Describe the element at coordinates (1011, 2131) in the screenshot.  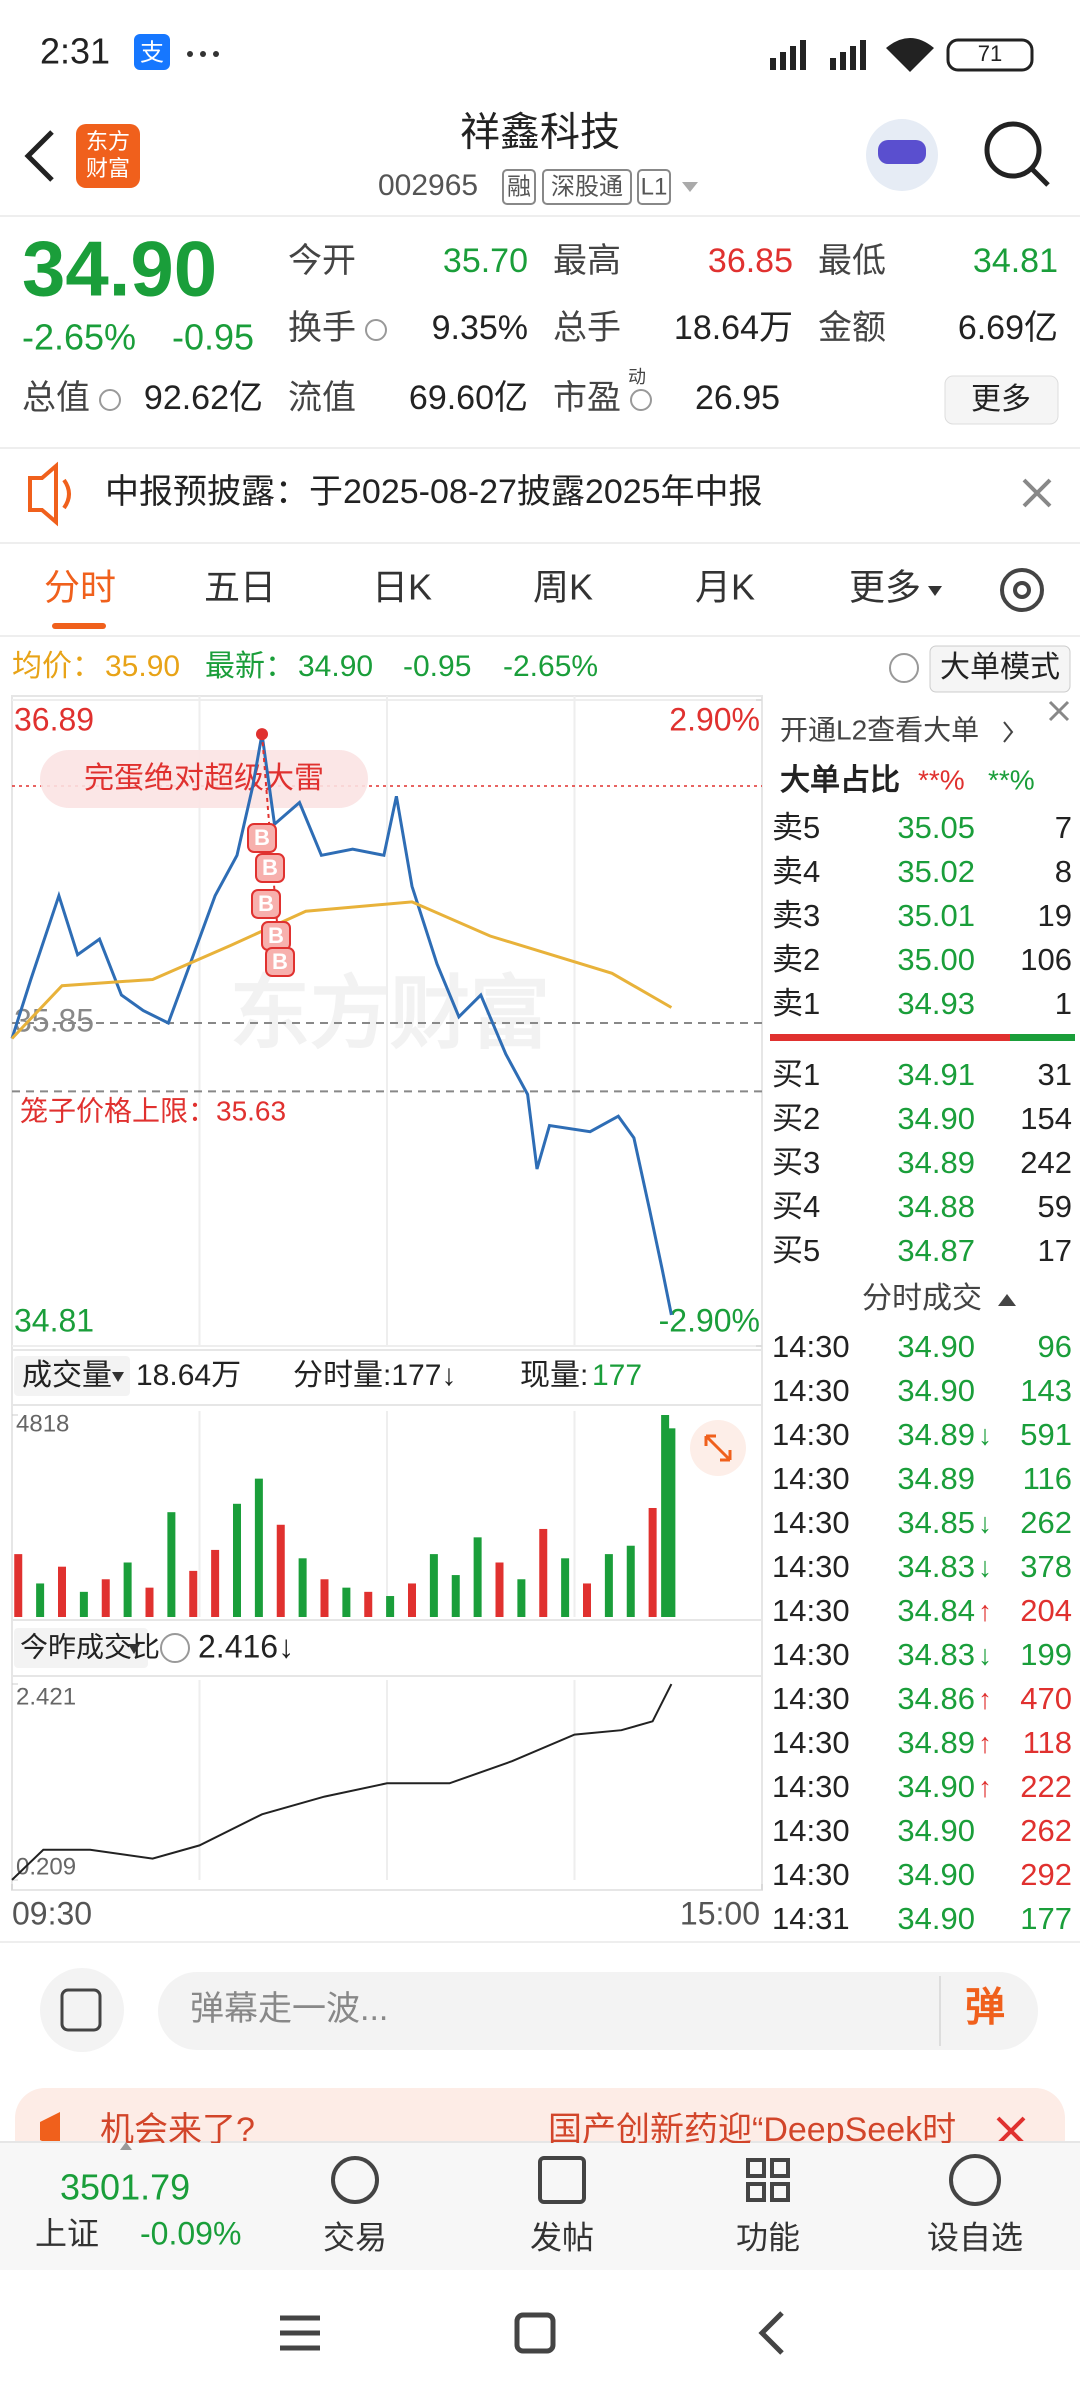
I see `ad-close` at that location.